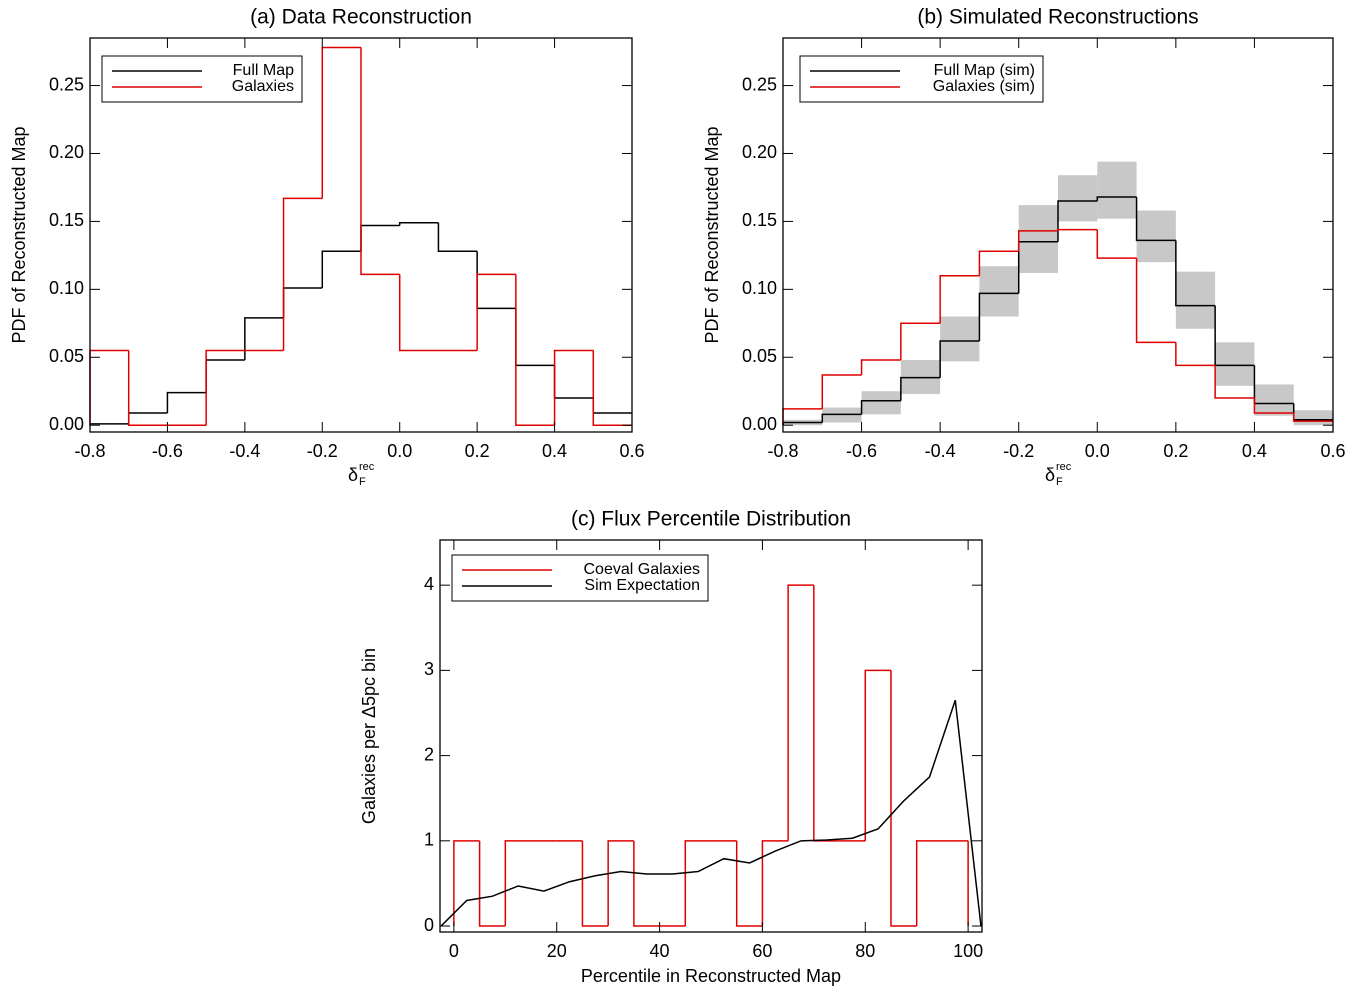 This screenshot has width=1372, height=986. What do you see at coordinates (353, 475) in the screenshot?
I see `x-axis-label: δ` at bounding box center [353, 475].